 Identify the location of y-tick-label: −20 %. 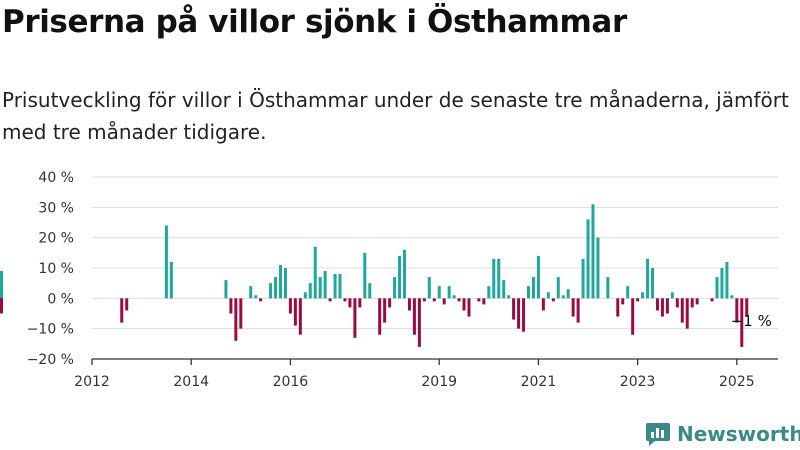
(50, 360).